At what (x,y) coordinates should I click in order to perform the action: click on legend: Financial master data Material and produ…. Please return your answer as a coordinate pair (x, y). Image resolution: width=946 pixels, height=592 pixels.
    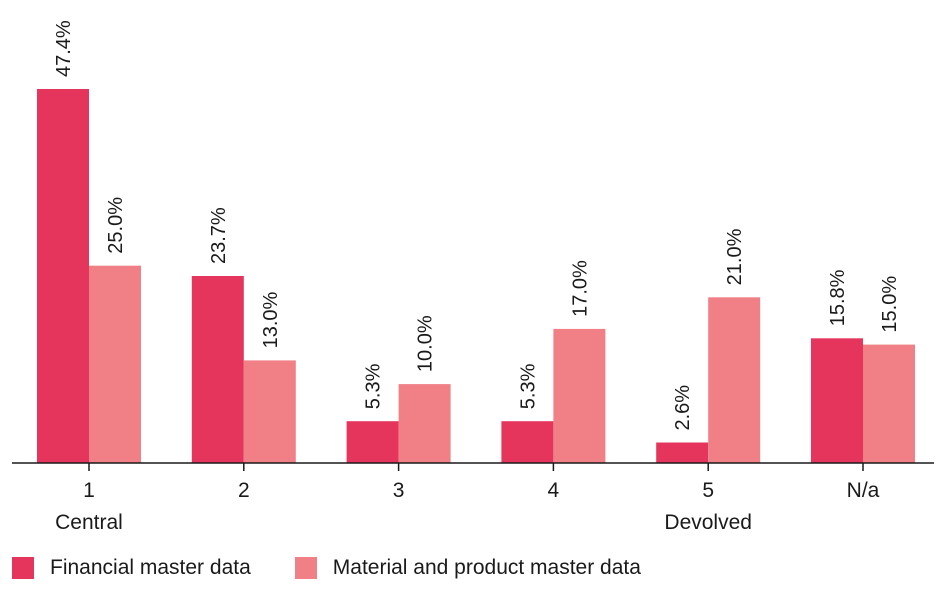
    Looking at the image, I should click on (348, 568).